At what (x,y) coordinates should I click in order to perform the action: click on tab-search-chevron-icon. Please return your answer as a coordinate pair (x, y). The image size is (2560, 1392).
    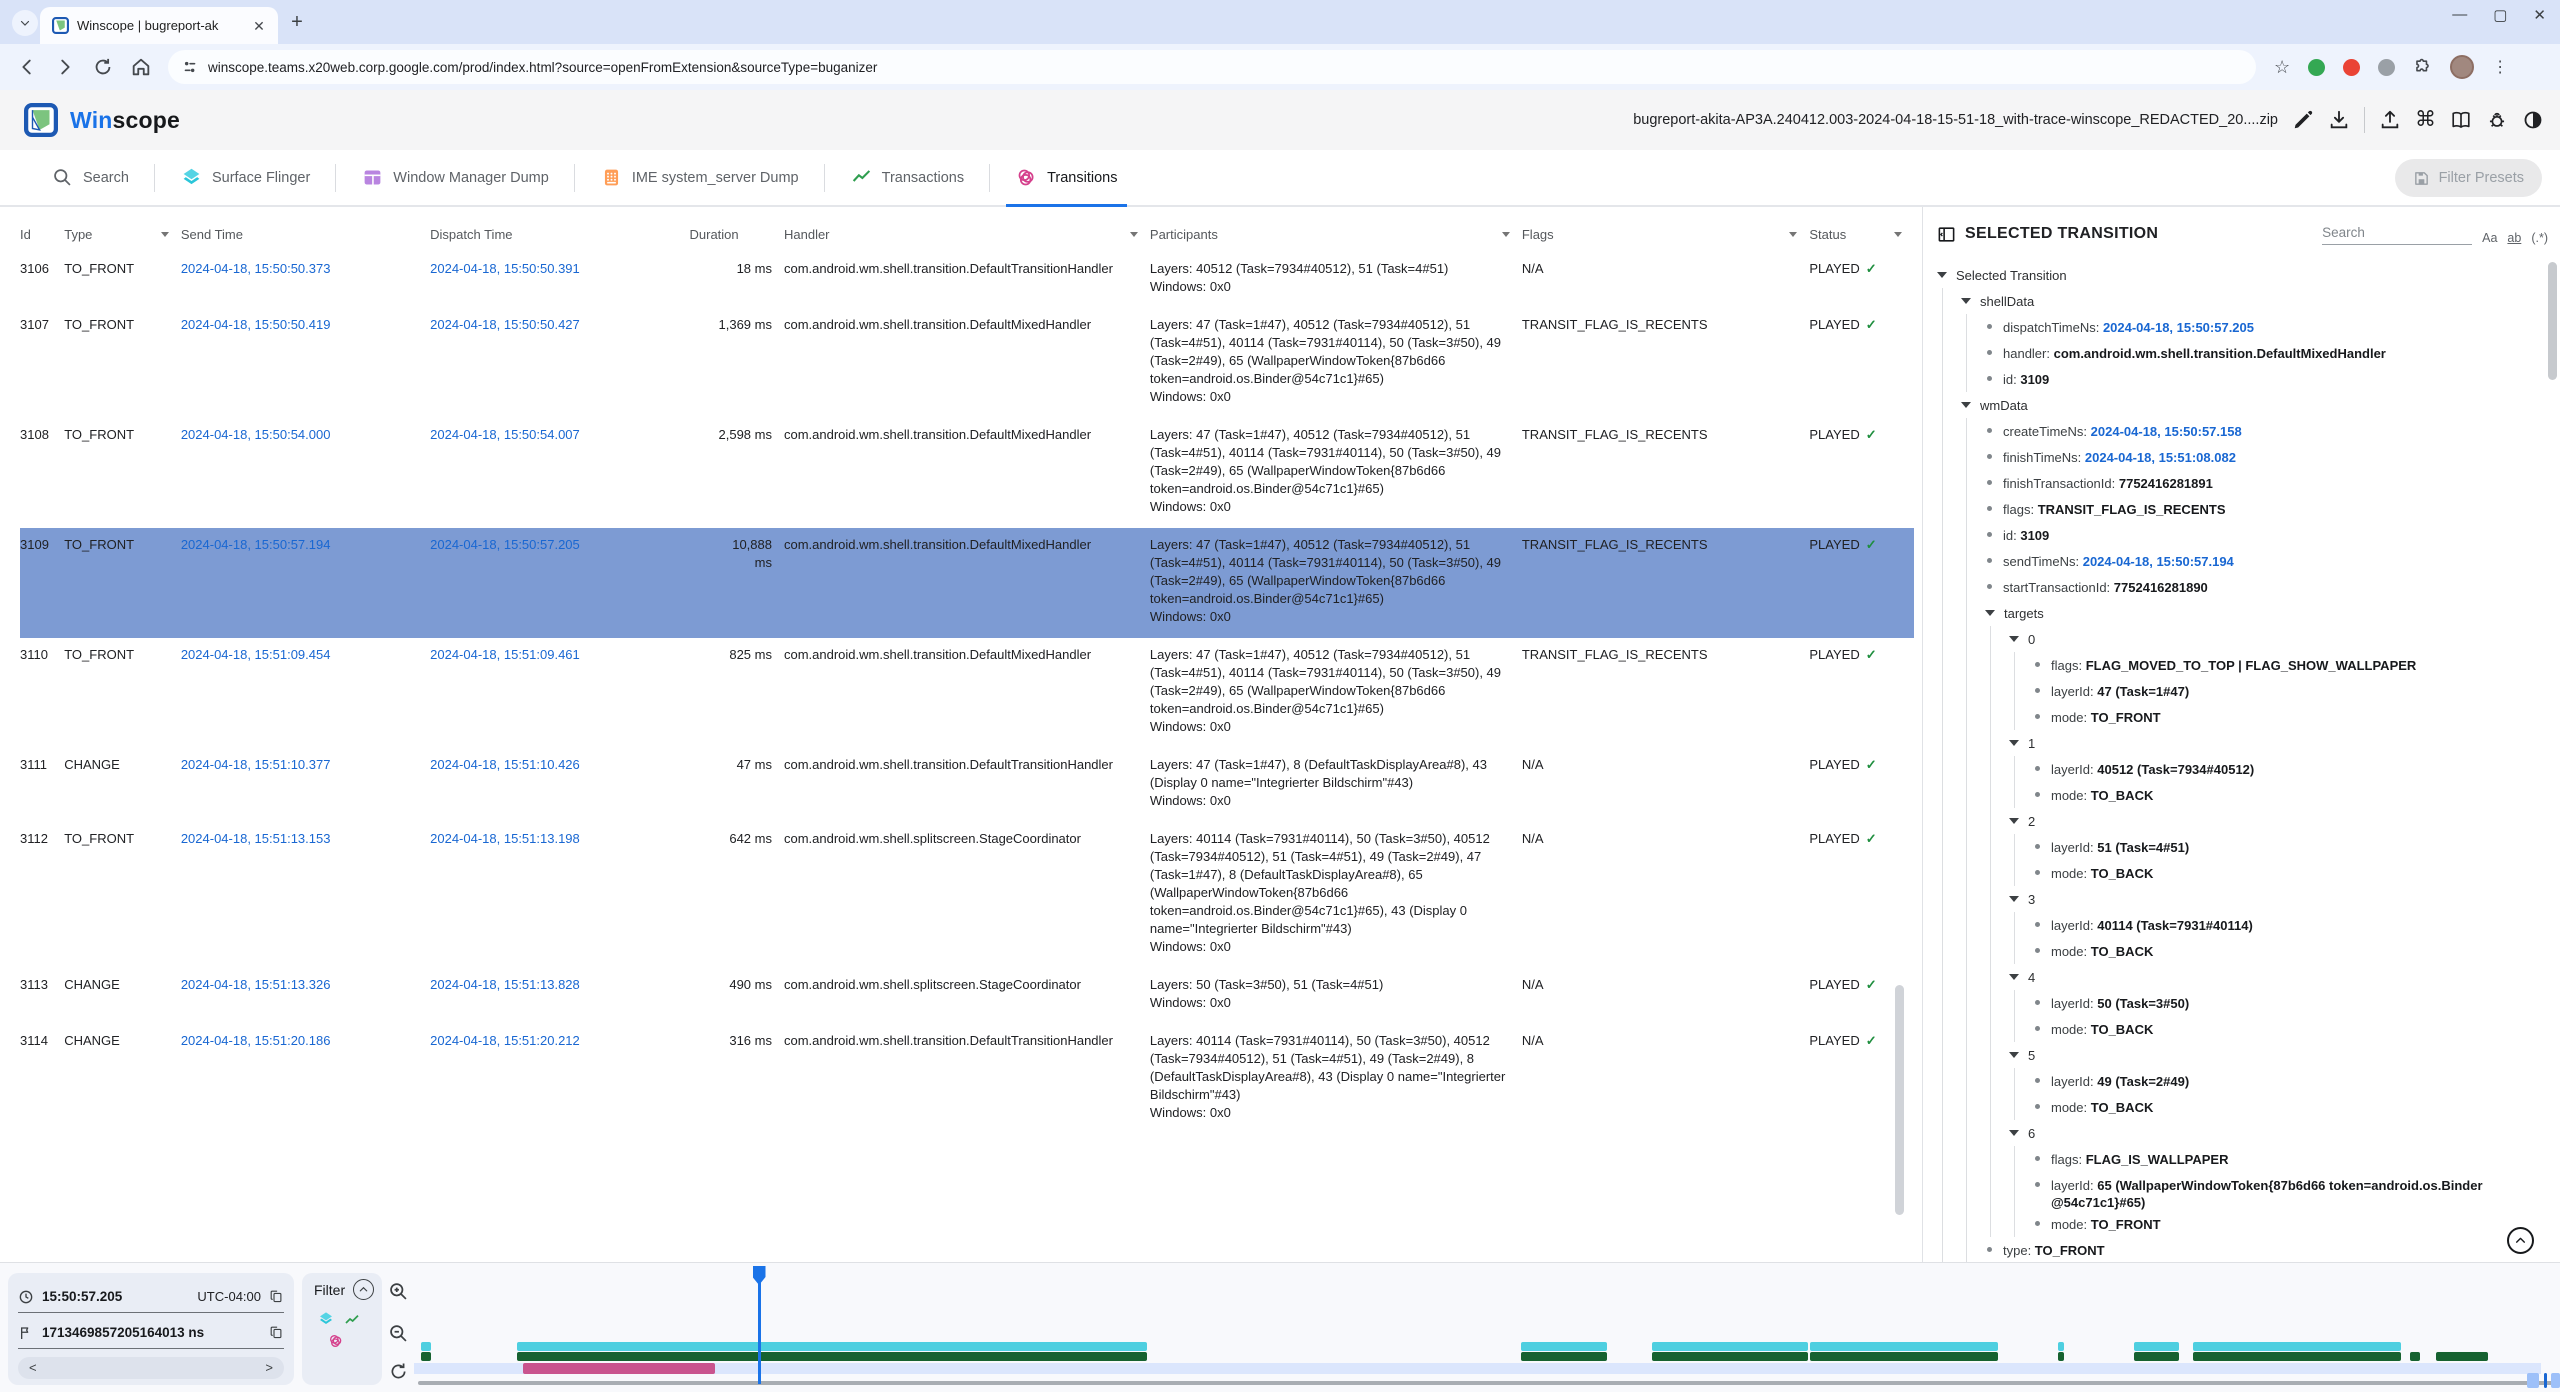
    Looking at the image, I should click on (25, 23).